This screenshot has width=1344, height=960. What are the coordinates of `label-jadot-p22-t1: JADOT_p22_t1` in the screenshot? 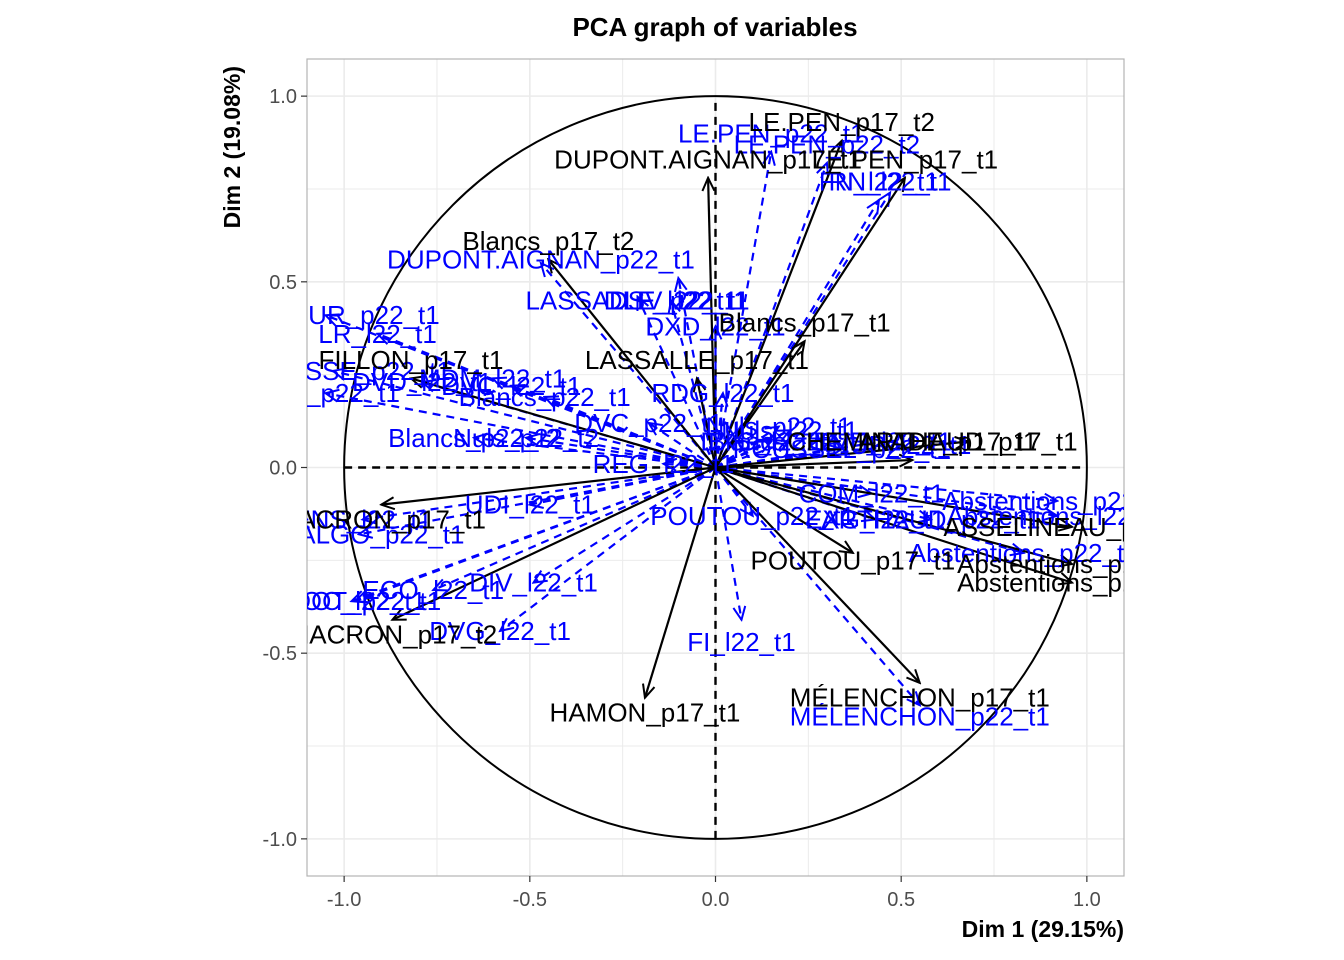 It's located at (351, 601).